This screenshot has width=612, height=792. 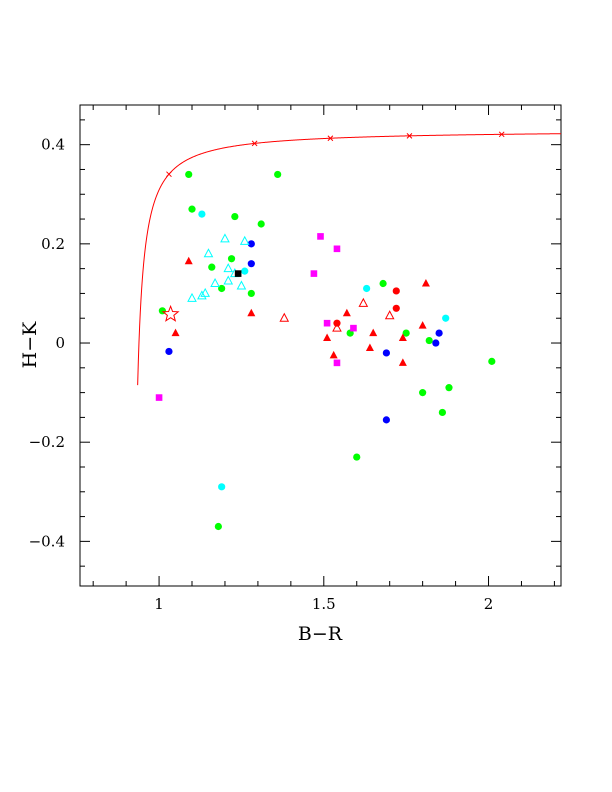 I want to click on x-tick-label: 1, so click(x=159, y=604).